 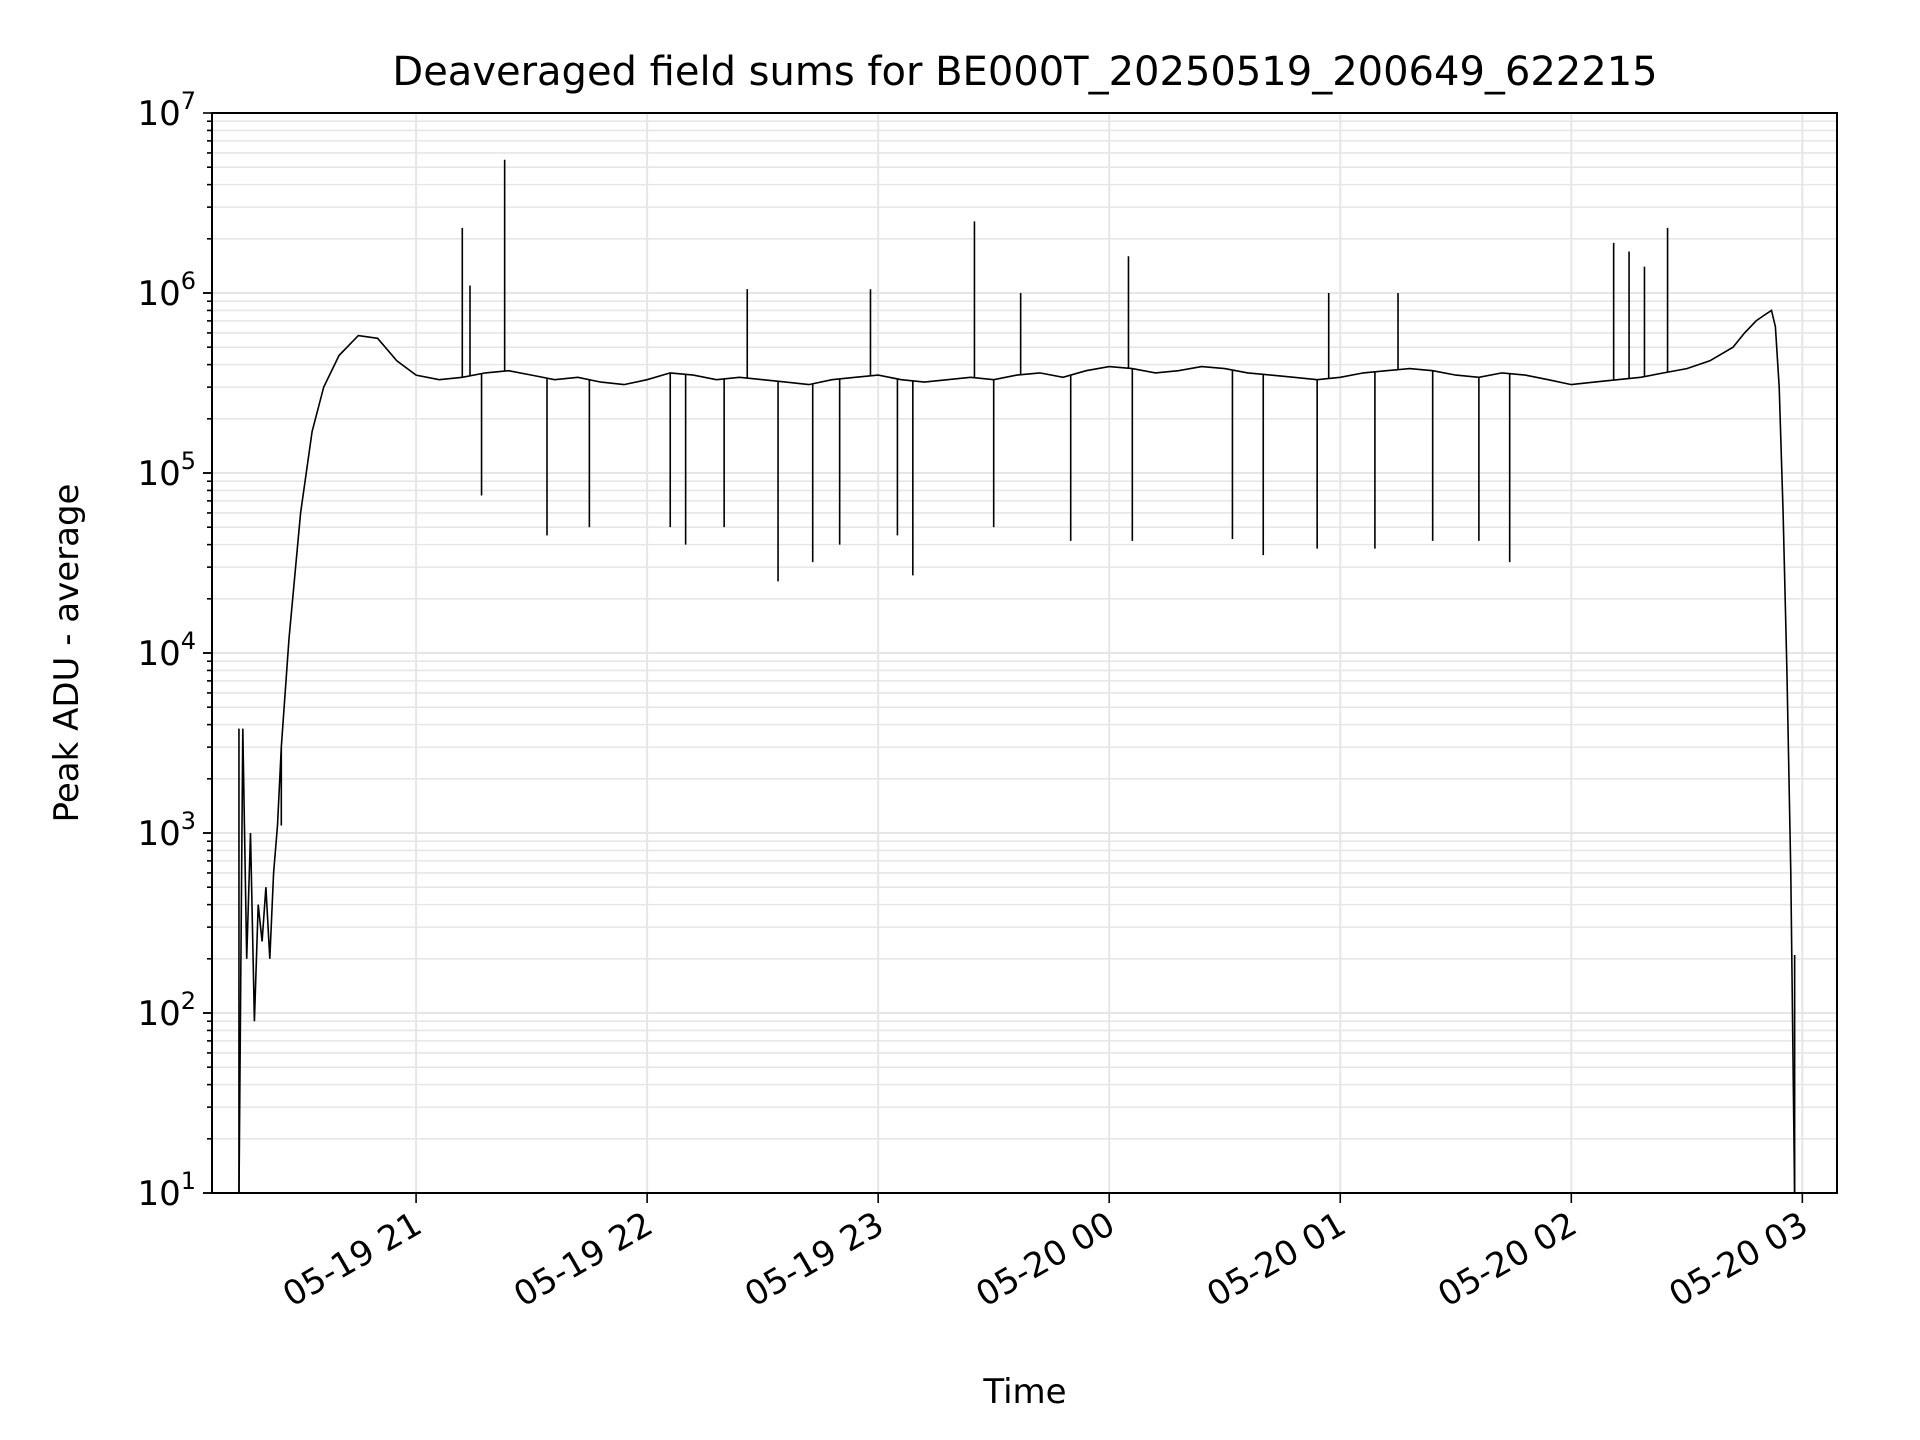 I want to click on x-axis-label: Time, so click(x=1024, y=1392).